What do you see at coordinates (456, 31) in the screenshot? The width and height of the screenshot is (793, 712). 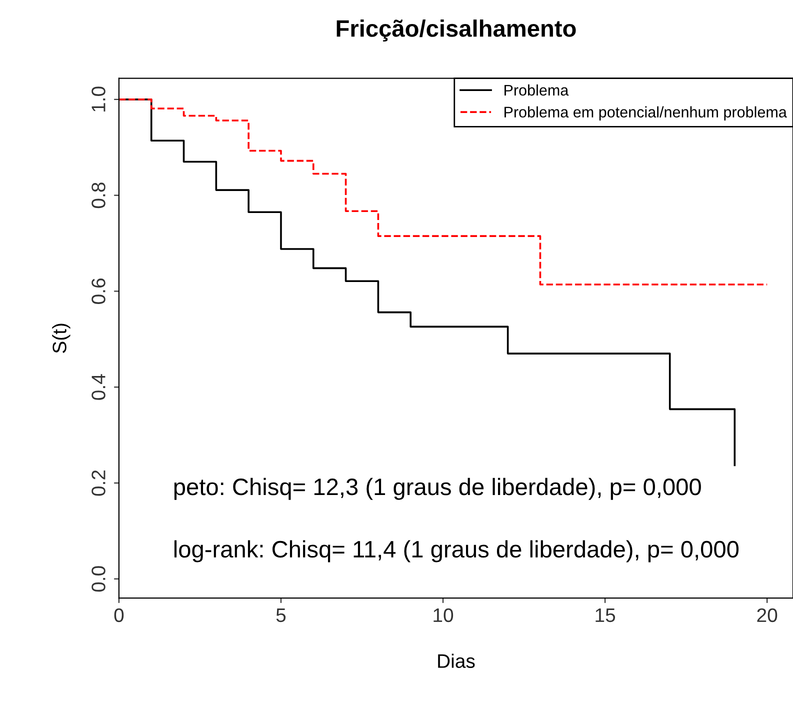 I see `chart-title: Fricção/cisalhamento` at bounding box center [456, 31].